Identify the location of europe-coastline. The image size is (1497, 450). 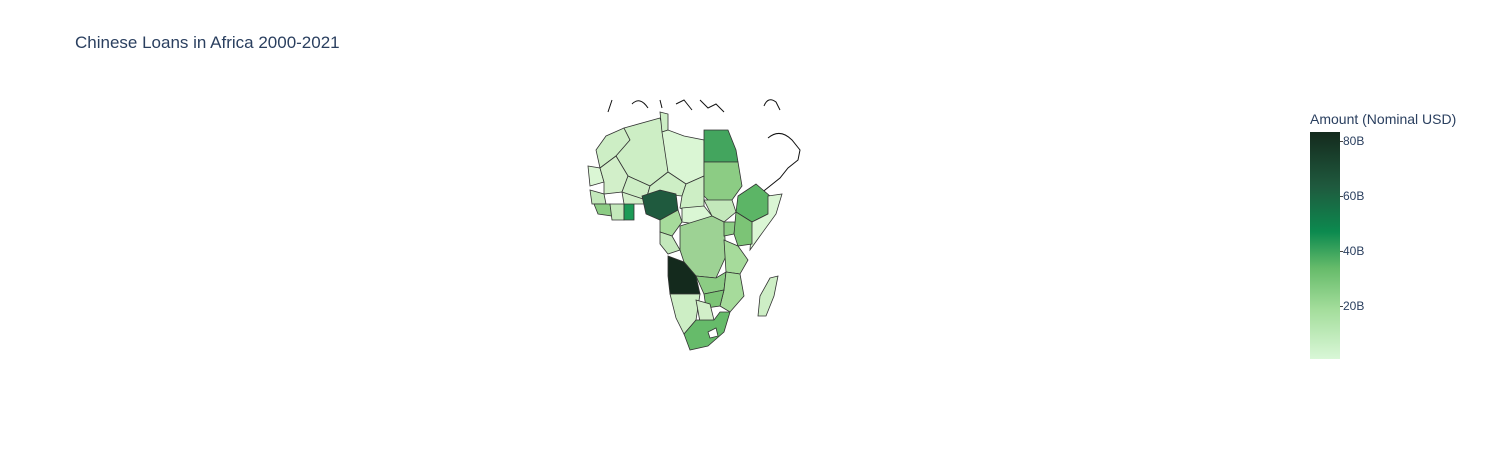
(704, 147).